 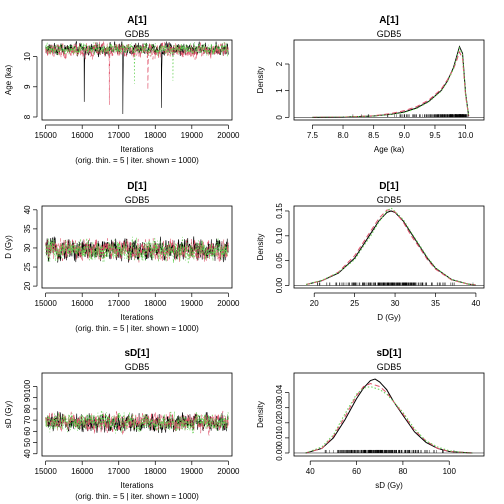 I want to click on y-tick-label: 0.10, so click(x=279, y=235).